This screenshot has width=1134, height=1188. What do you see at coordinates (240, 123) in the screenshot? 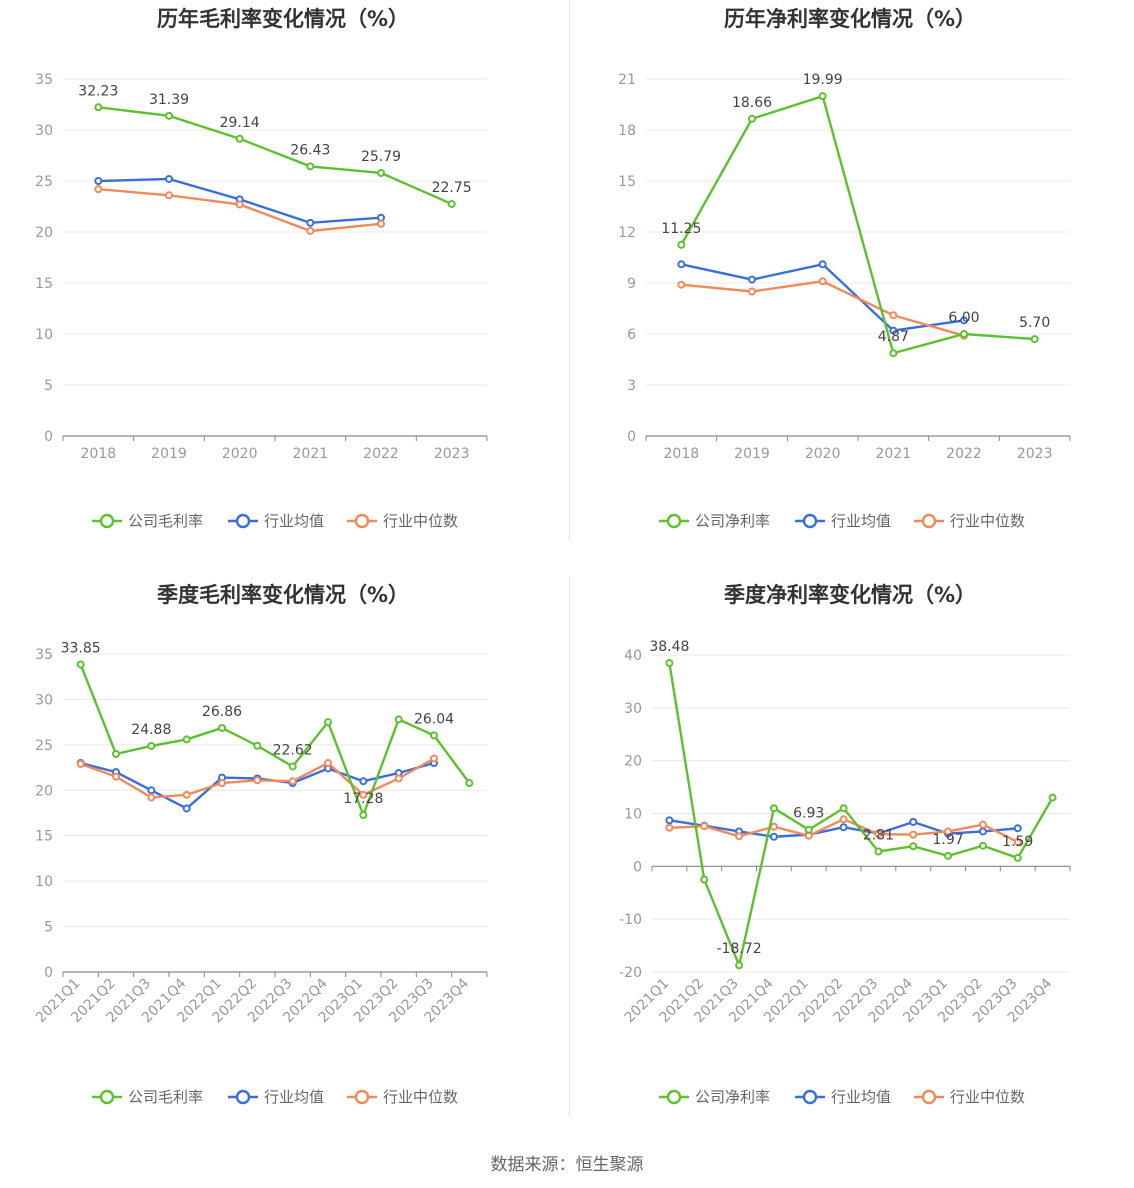
I see `data-label: 29.14` at bounding box center [240, 123].